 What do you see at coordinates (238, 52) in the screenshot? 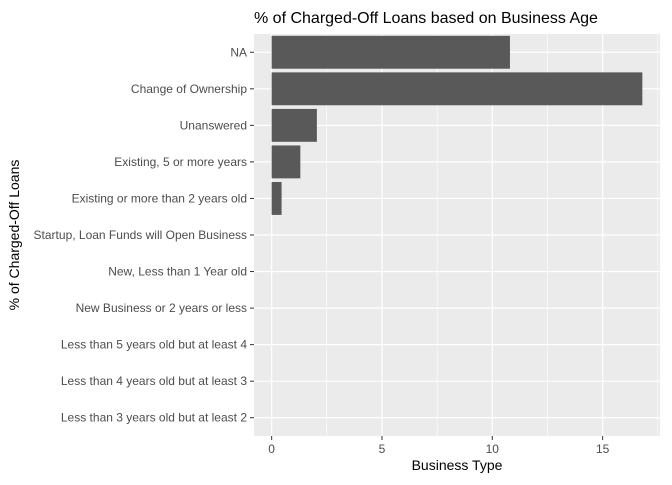
I see `y-tick-label: NA` at bounding box center [238, 52].